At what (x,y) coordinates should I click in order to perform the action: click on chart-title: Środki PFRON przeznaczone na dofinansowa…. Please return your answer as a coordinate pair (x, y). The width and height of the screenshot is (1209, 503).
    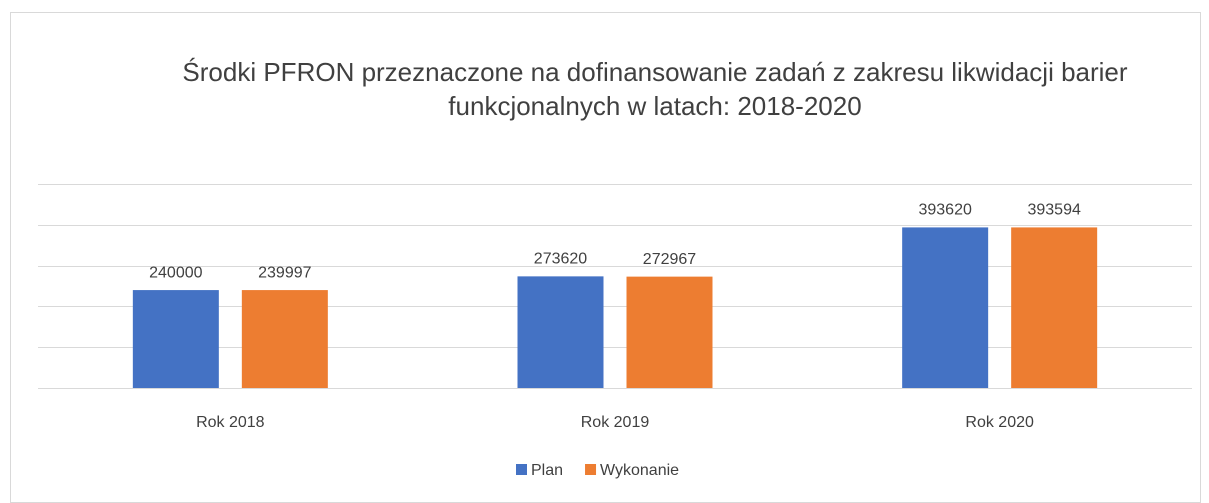
    Looking at the image, I should click on (655, 89).